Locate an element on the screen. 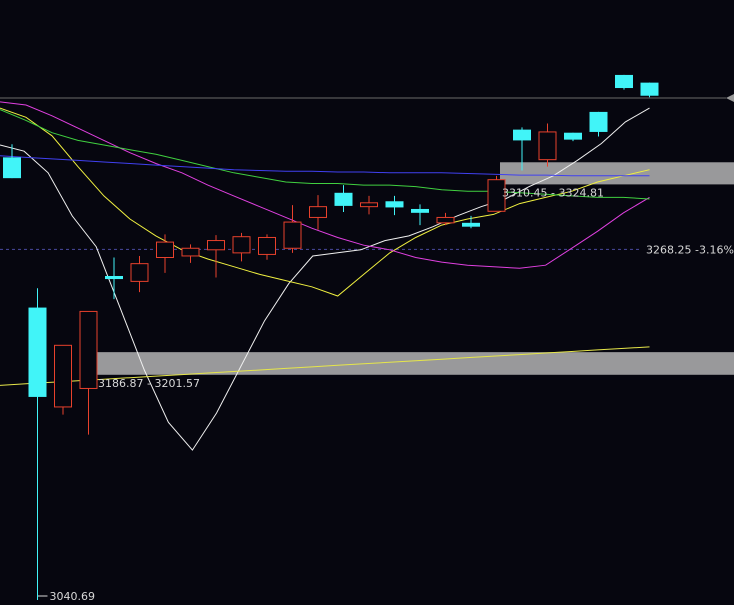 The width and height of the screenshot is (734, 605). upper-zone-label: 3310.45 - 3324.81 is located at coordinates (553, 192).